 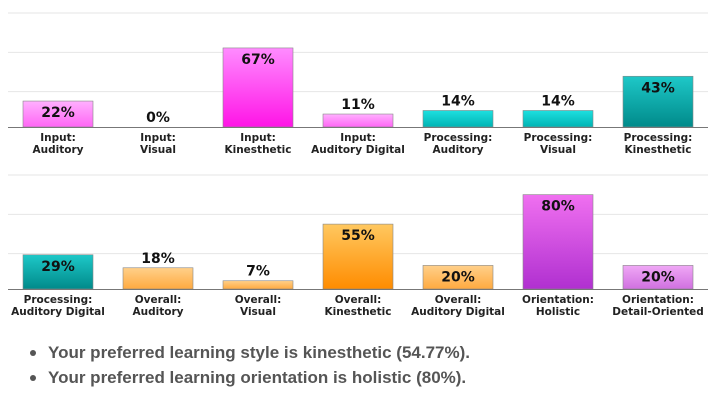 I want to click on bar-value-label: 0%, so click(x=158, y=118).